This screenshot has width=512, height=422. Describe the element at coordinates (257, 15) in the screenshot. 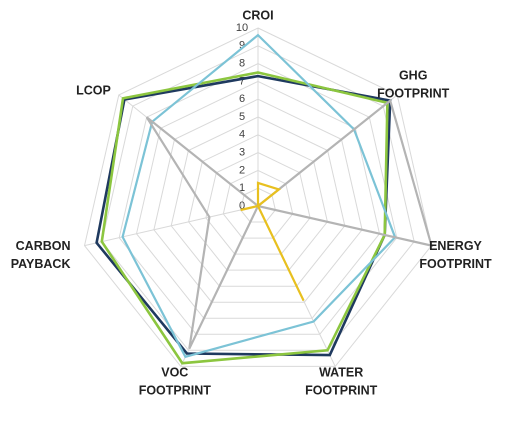

I see `axis-label: CROI` at that location.